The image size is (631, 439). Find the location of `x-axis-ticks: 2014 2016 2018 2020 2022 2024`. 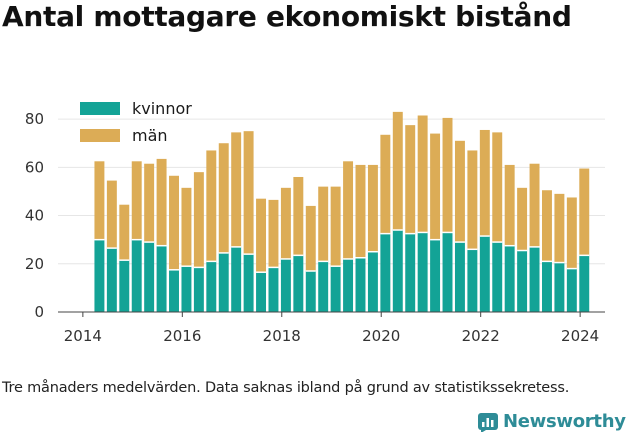

x-axis-ticks: 2014 2016 2018 2020 2022 2024 is located at coordinates (331, 328).